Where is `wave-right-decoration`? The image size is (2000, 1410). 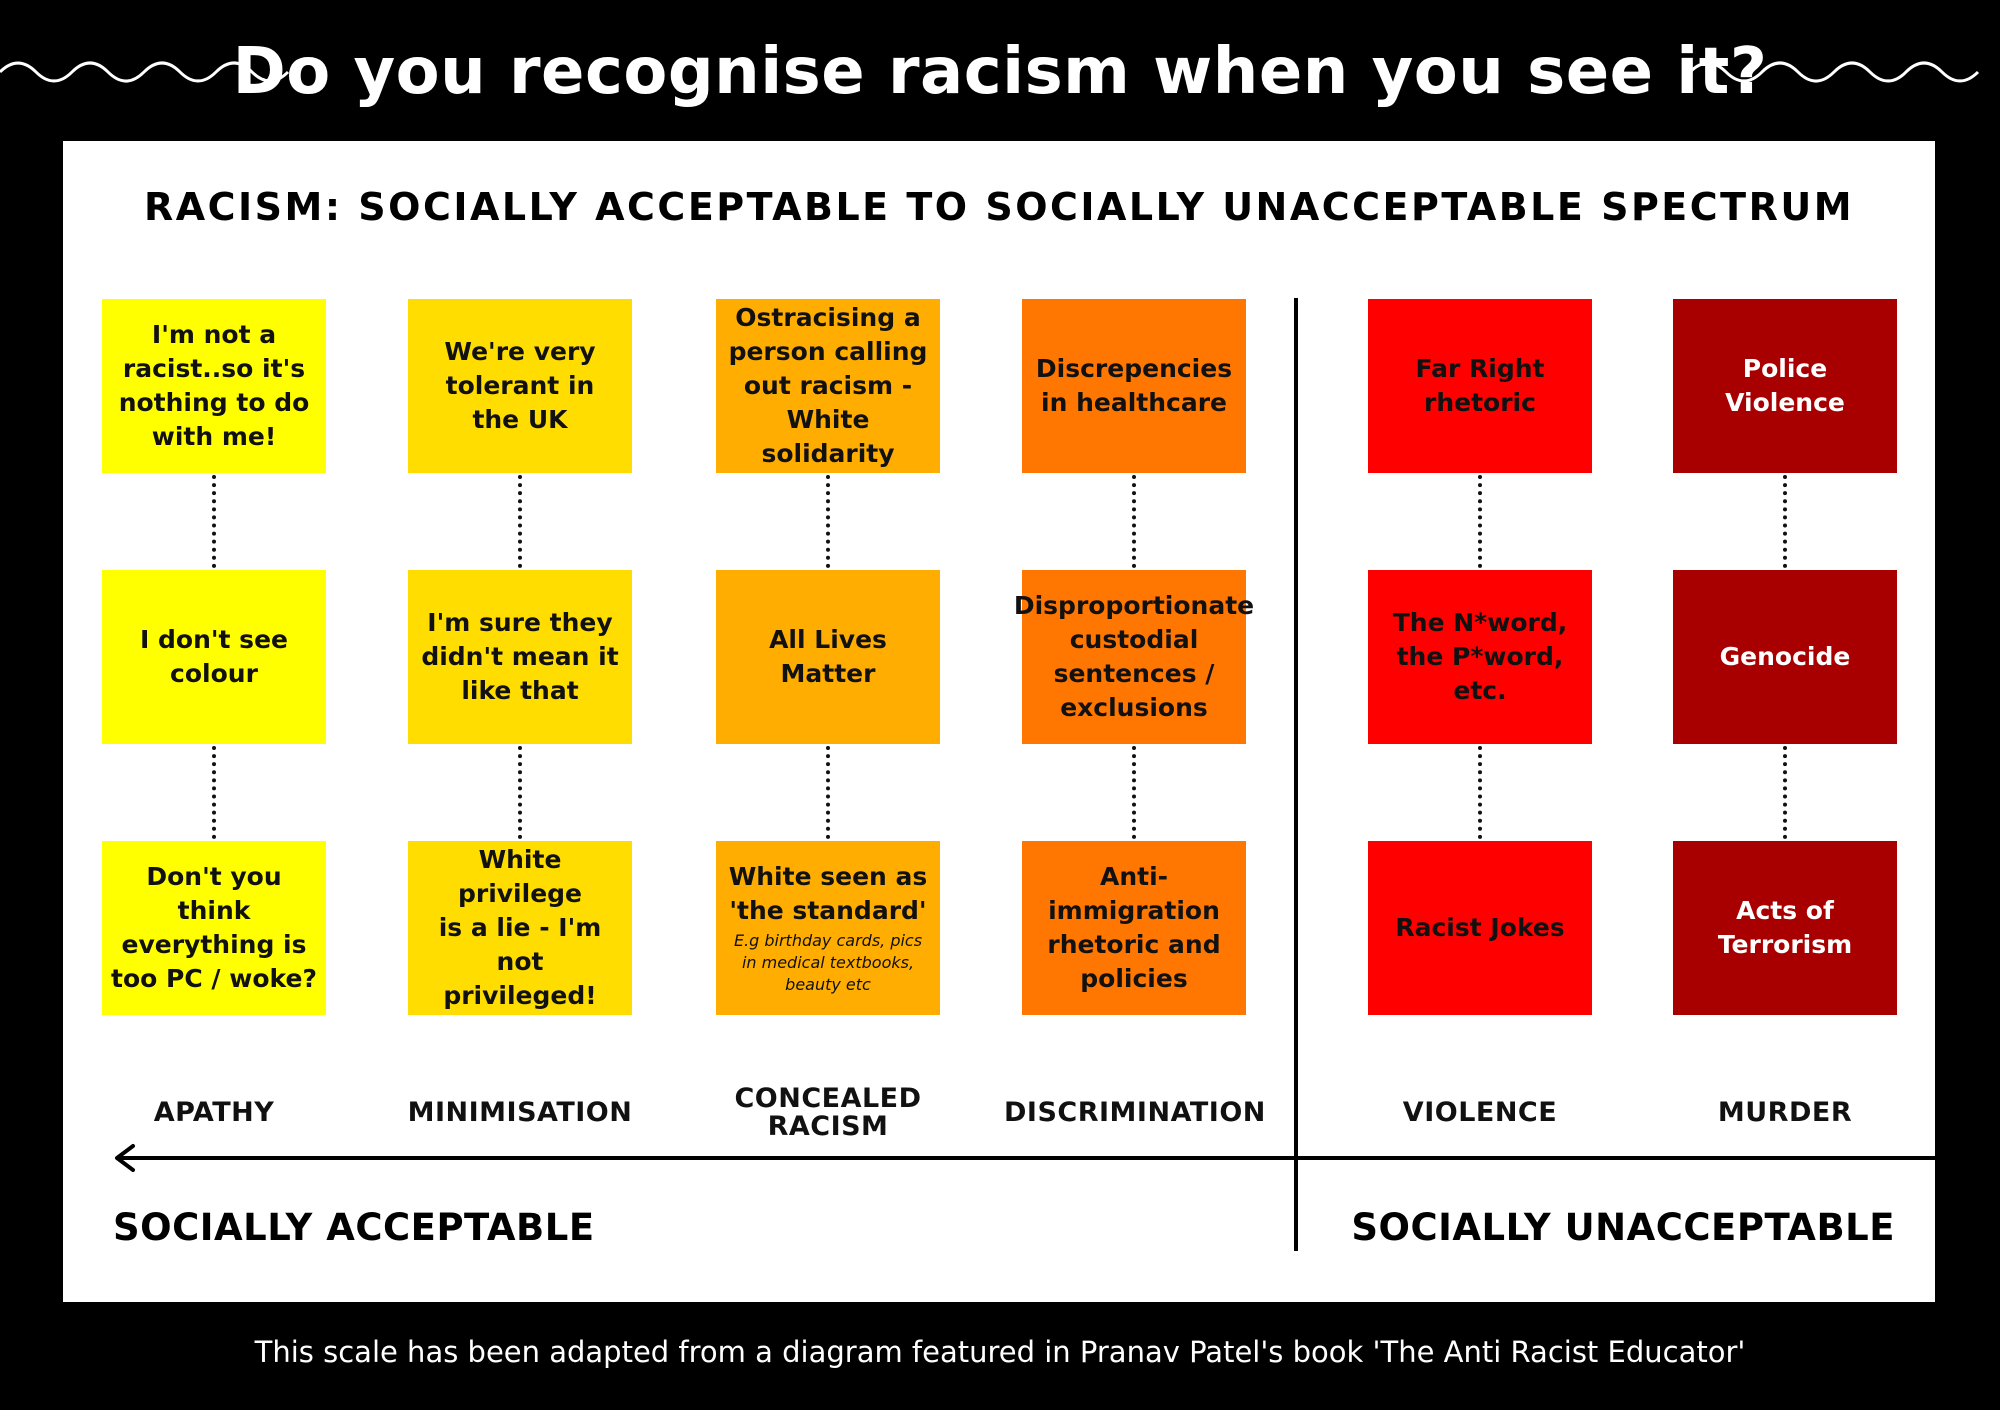 wave-right-decoration is located at coordinates (1835, 72).